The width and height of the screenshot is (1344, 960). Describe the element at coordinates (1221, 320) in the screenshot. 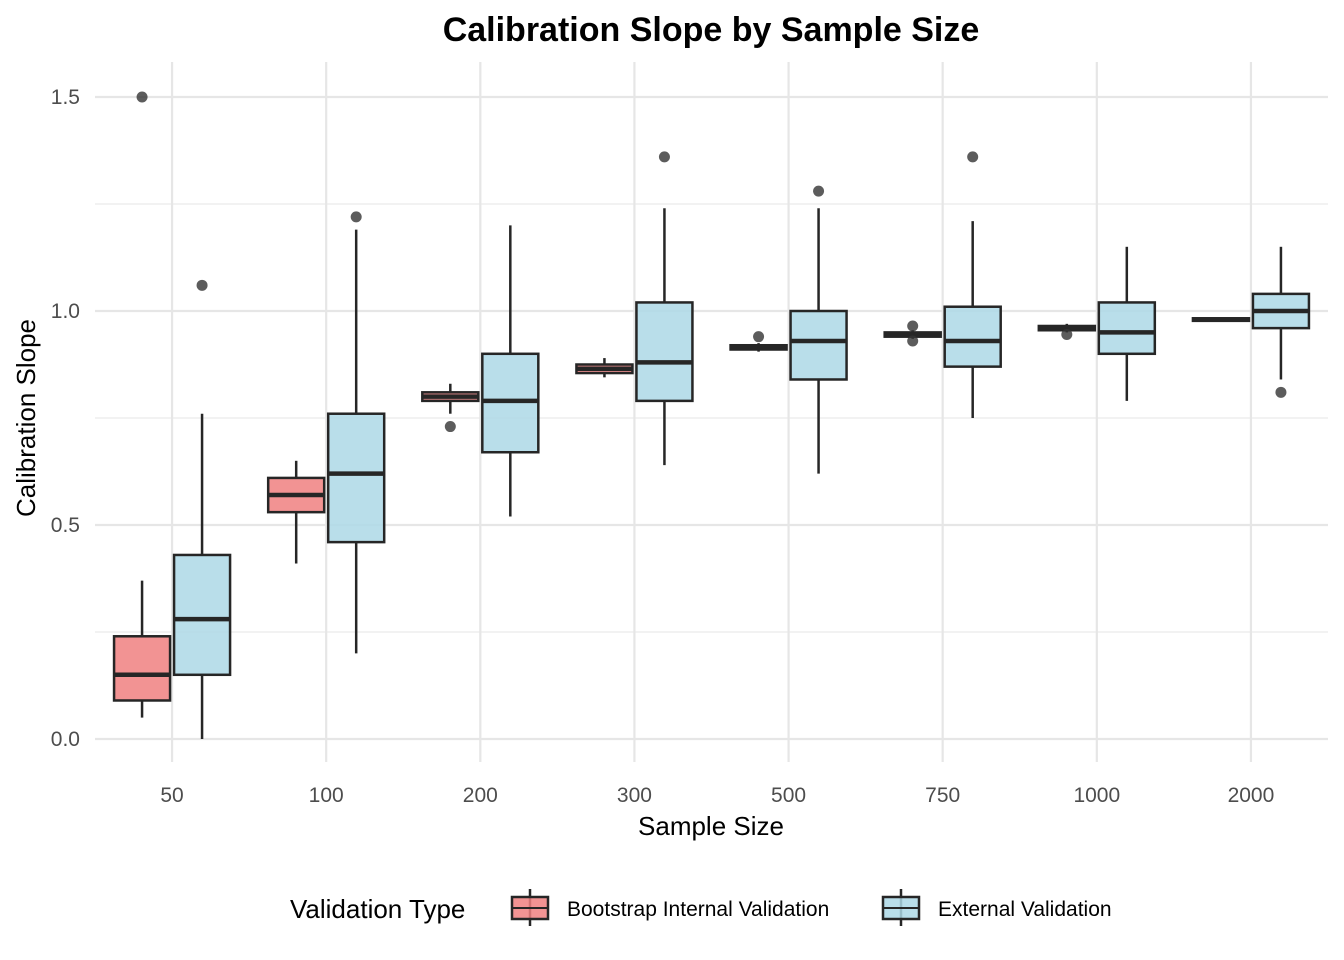

I see `bootstrap-box-2000` at that location.